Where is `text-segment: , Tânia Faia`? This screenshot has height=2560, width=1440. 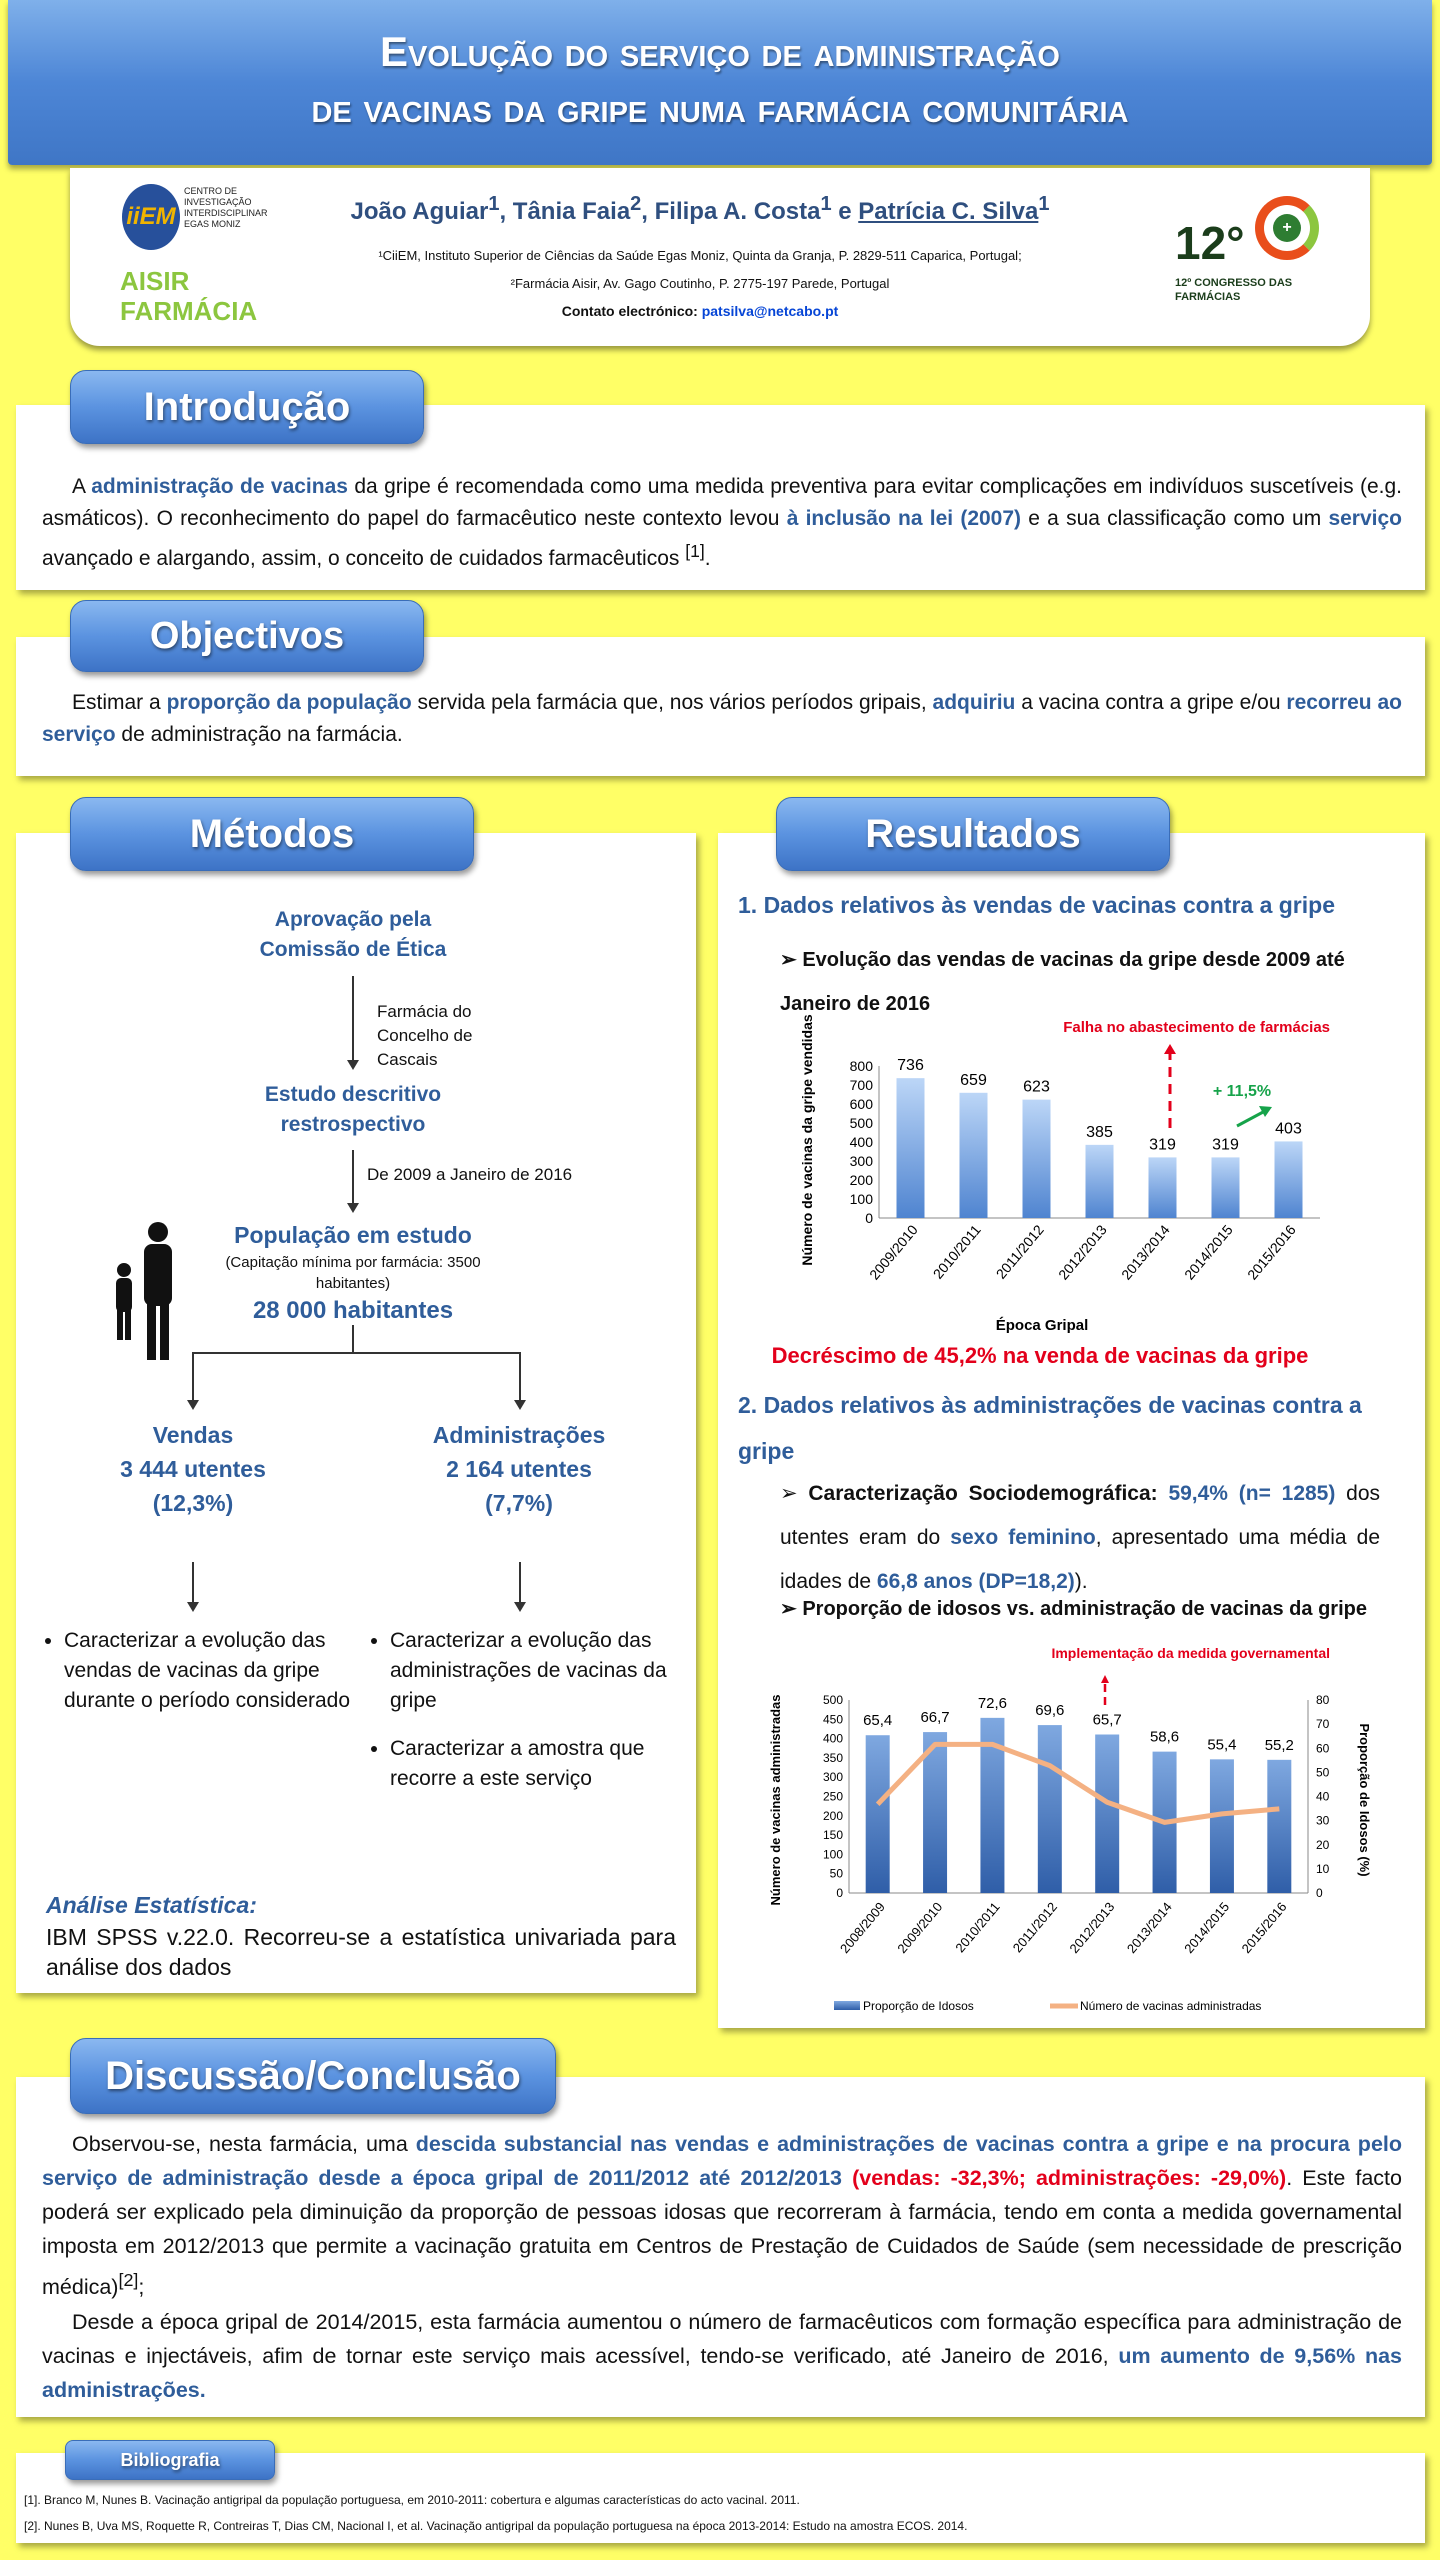
text-segment: , Tânia Faia is located at coordinates (565, 211).